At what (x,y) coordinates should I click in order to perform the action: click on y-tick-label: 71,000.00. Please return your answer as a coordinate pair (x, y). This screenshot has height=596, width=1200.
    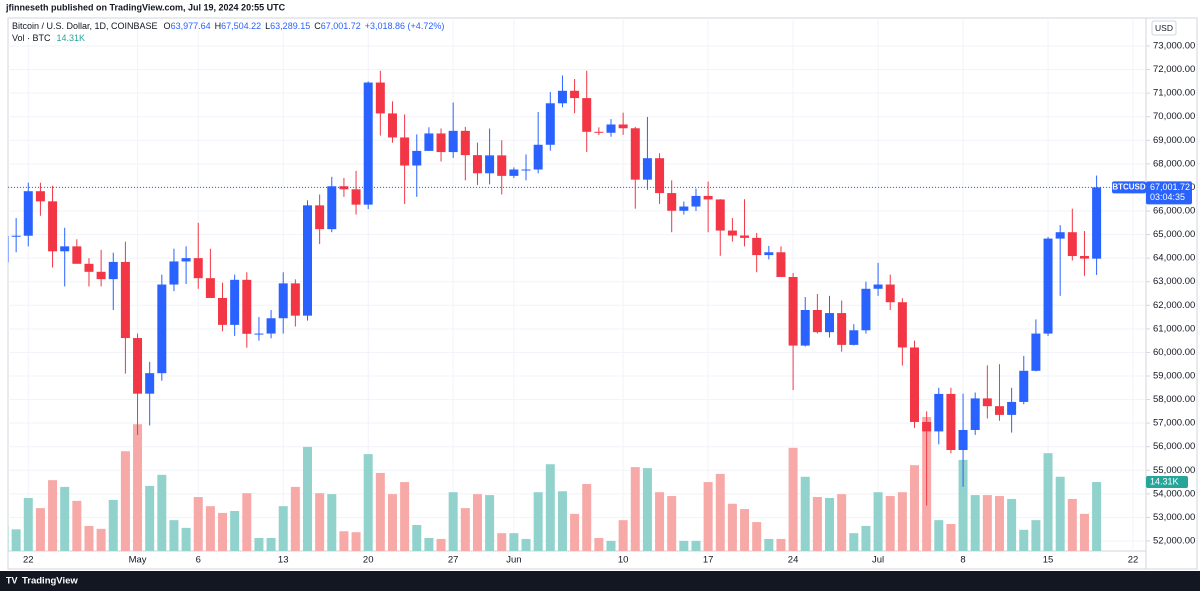
    Looking at the image, I should click on (1174, 93).